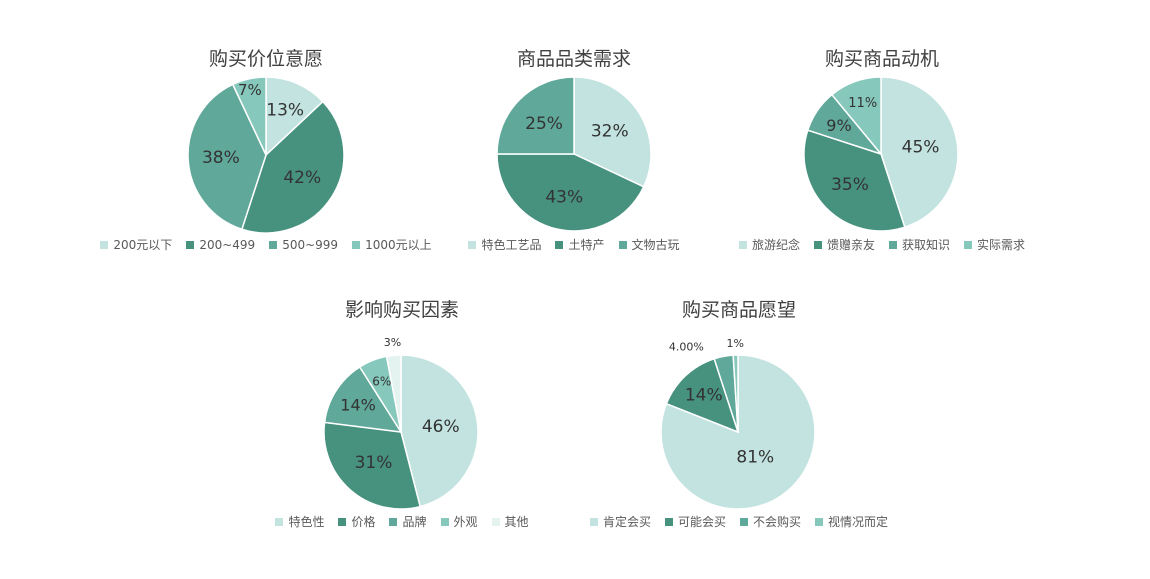 The width and height of the screenshot is (1150, 579). What do you see at coordinates (838, 125) in the screenshot?
I see `data-label-3: 9%` at bounding box center [838, 125].